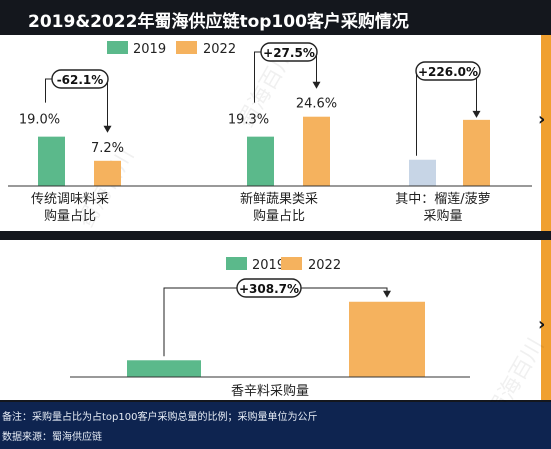  Describe the element at coordinates (70, 199) in the screenshot. I see `category-label: 传统调味料采` at that location.